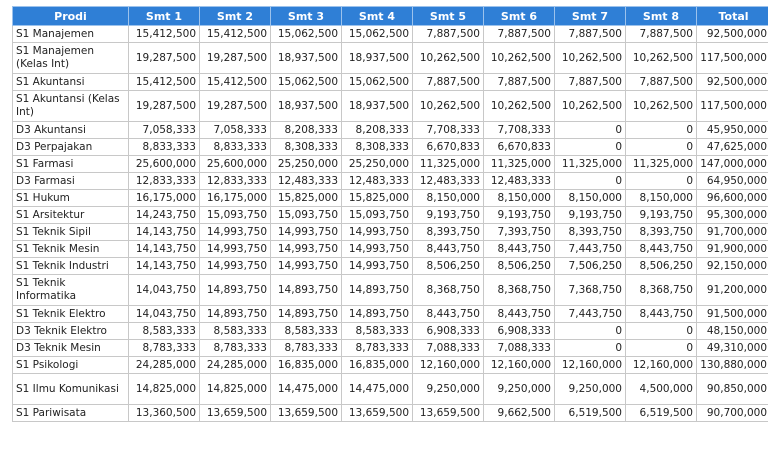 The image size is (768, 449). What do you see at coordinates (661, 266) in the screenshot?
I see `smt-8-cell: 8,506,250` at bounding box center [661, 266].